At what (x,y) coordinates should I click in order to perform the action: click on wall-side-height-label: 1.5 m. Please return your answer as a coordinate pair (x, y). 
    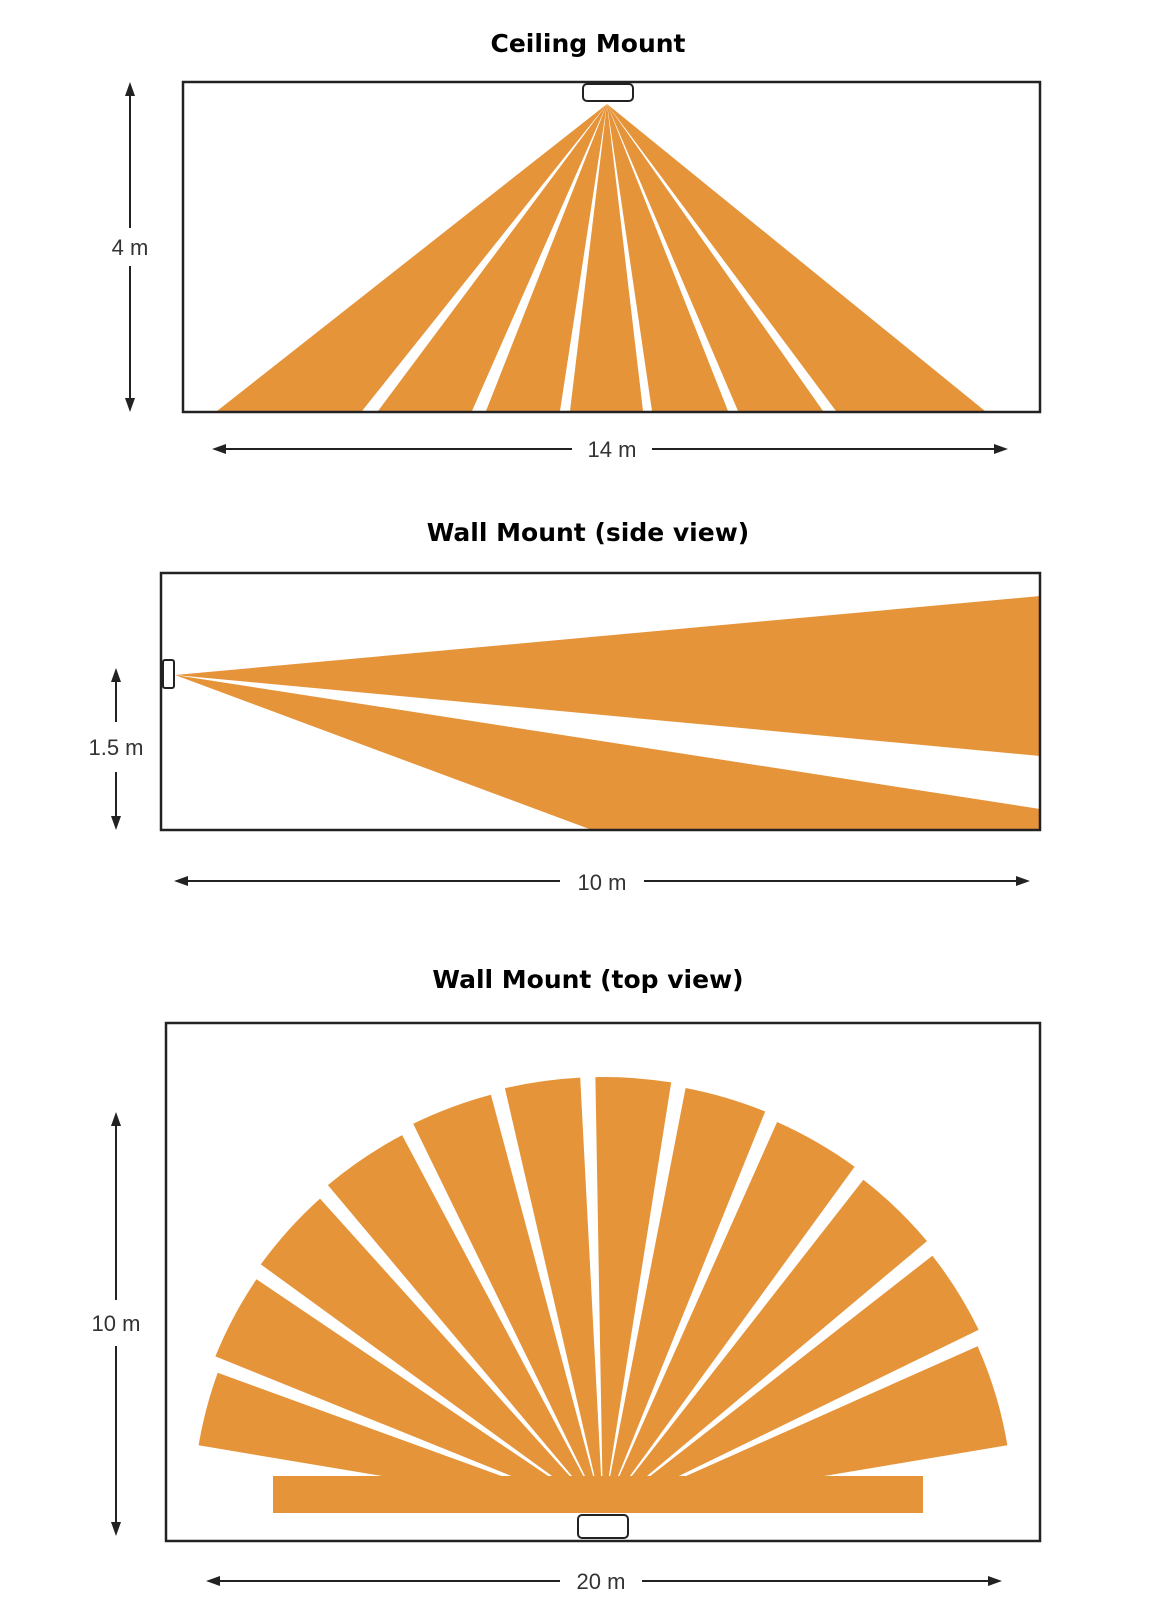
    Looking at the image, I should click on (115, 747).